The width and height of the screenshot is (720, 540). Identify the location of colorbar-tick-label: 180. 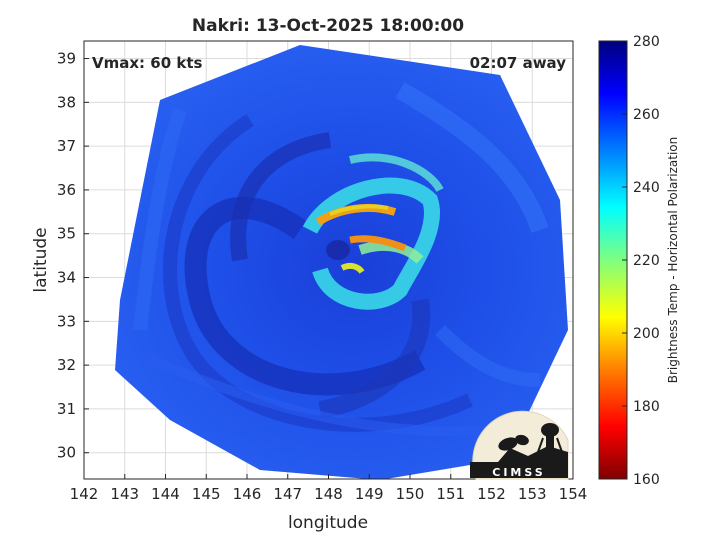
(646, 407).